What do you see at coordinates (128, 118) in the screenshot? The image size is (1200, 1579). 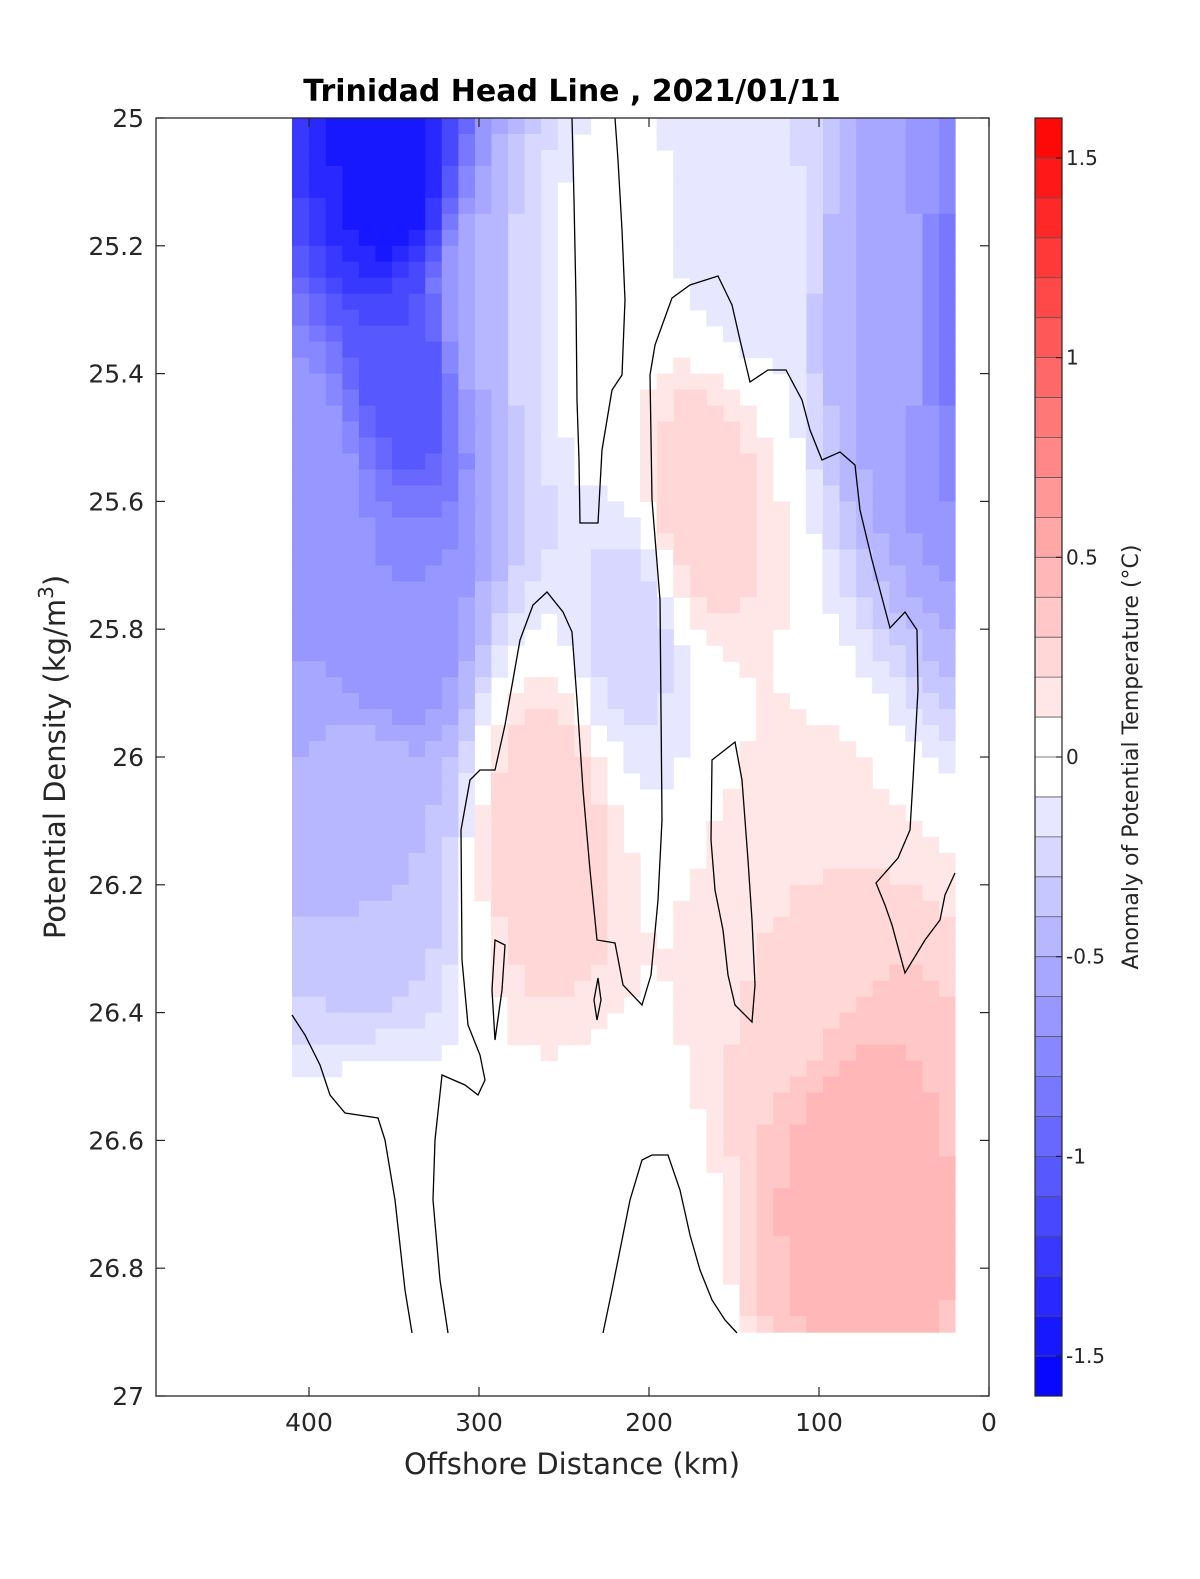 I see `y-tick-label: 25` at bounding box center [128, 118].